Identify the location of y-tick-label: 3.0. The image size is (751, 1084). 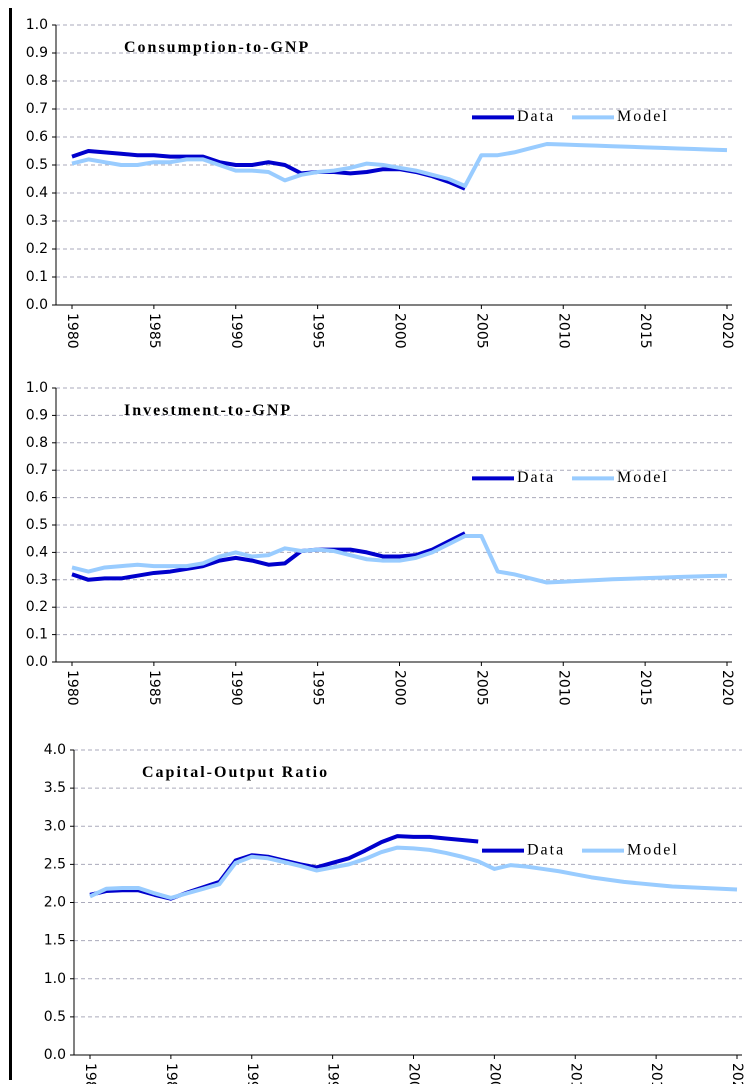
(55, 826).